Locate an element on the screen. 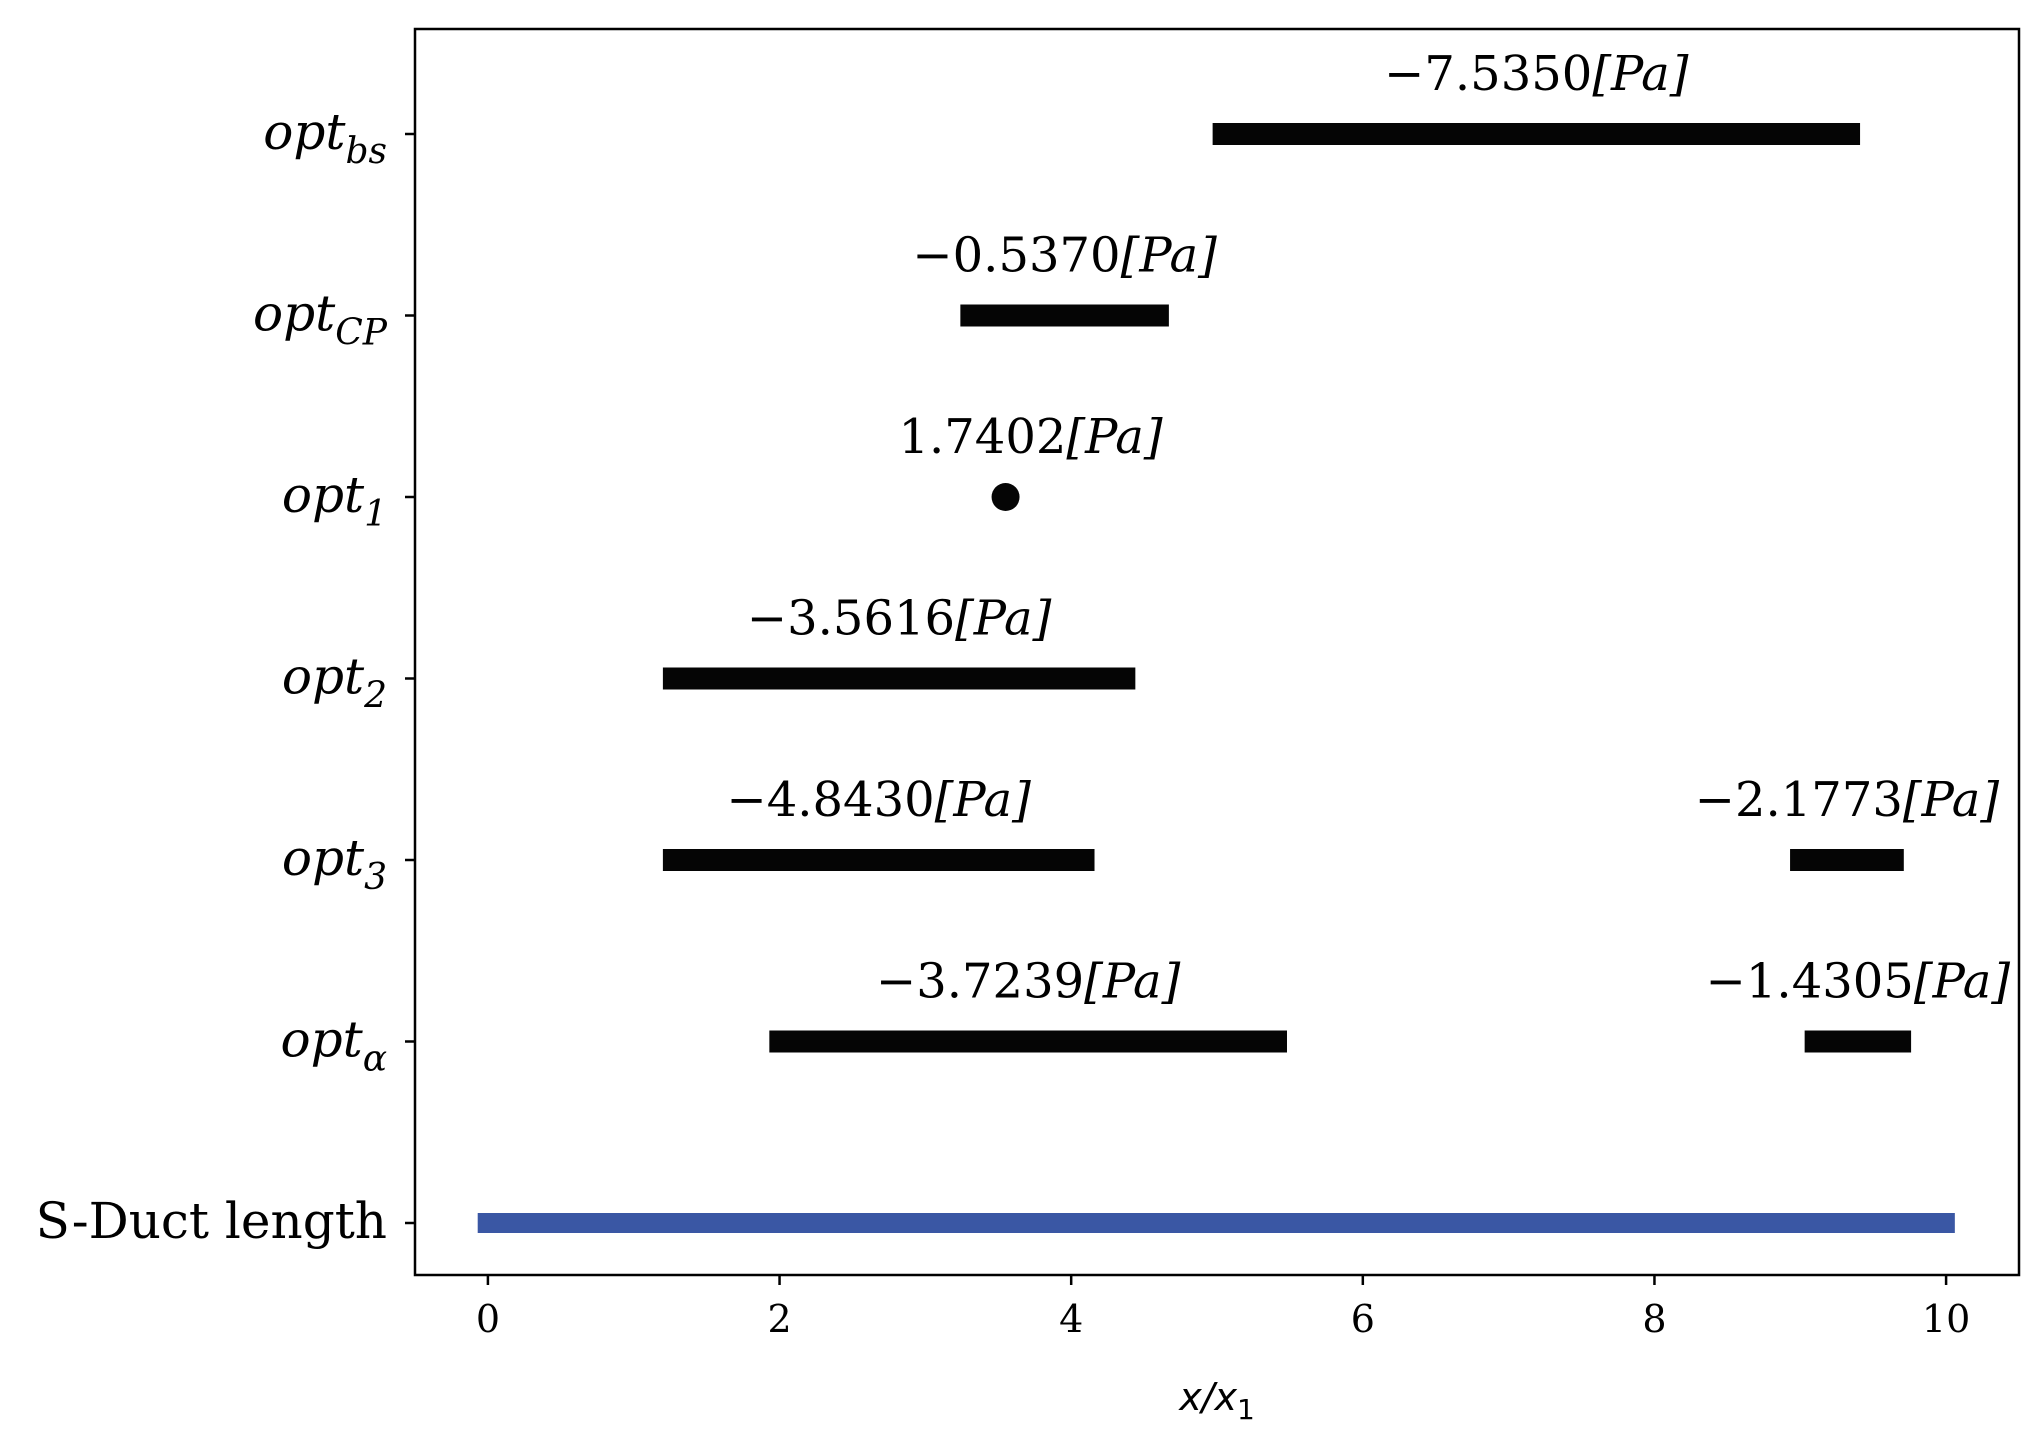 This screenshot has height=1455, width=2041. y-tick-label-subscript: 1 is located at coordinates (375, 514).